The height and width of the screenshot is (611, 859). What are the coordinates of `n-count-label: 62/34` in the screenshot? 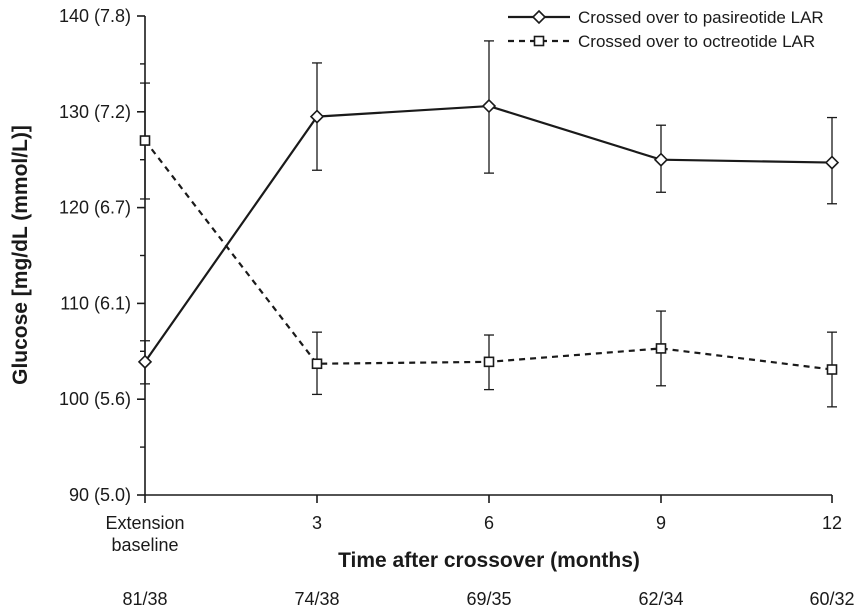 It's located at (660, 599).